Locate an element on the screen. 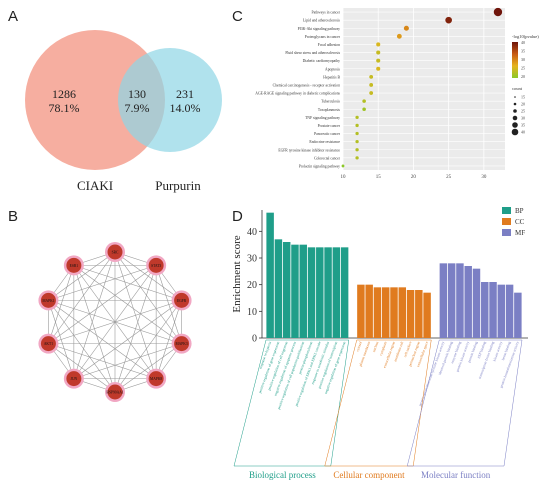 The image size is (550, 486). go-term-label: membrane raft is located at coordinates (398, 351).